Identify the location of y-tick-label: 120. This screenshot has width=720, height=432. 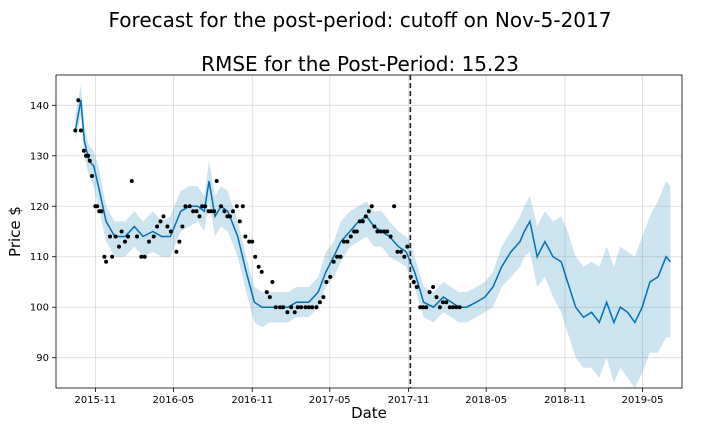
(39, 207).